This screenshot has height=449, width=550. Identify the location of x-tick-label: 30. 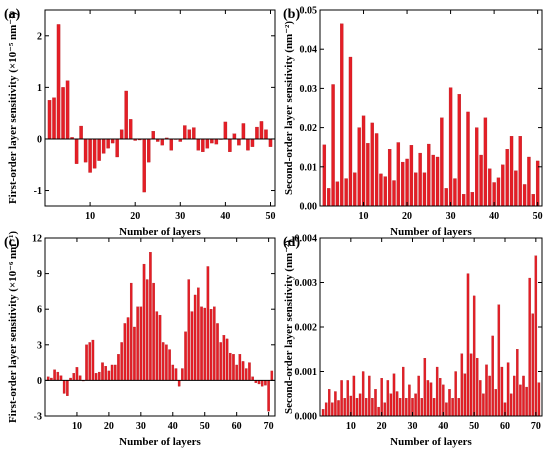
(180, 216).